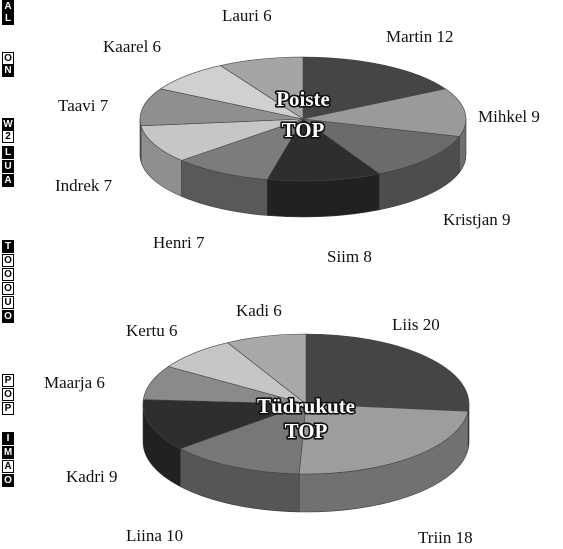 The image size is (563, 549). Describe the element at coordinates (349, 256) in the screenshot. I see `slice-label: Siim 8` at that location.